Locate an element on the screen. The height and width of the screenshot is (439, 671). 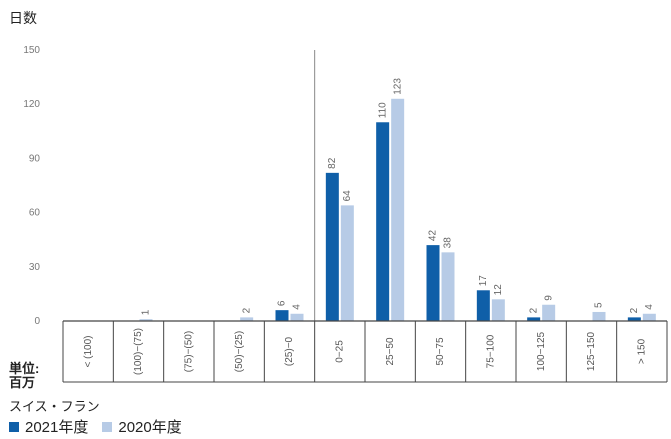
data-label-2020-8: 12 is located at coordinates (498, 290).